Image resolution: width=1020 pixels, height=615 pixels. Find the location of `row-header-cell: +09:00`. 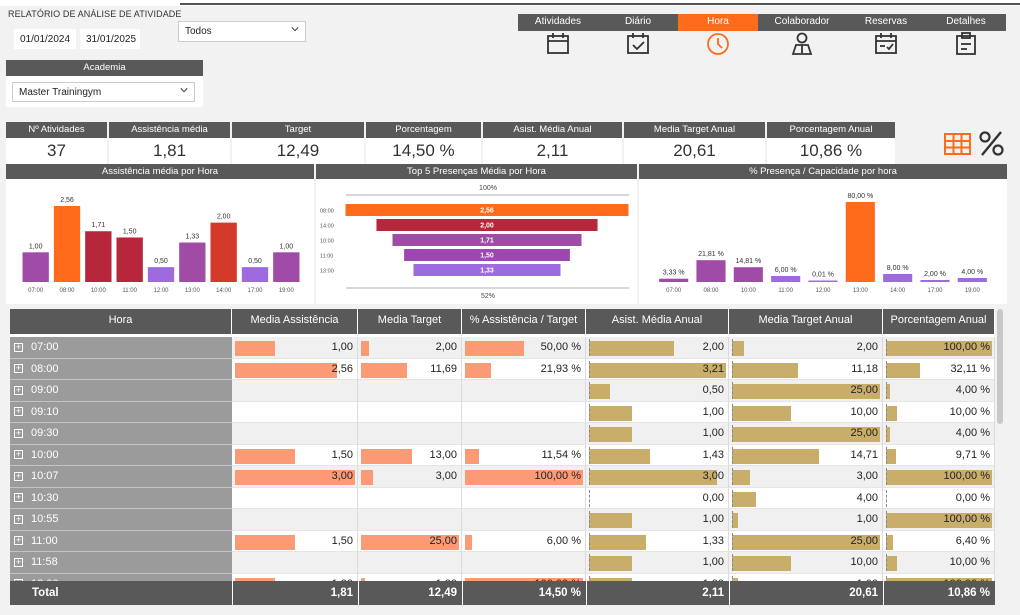

row-header-cell: +09:00 is located at coordinates (121, 391).